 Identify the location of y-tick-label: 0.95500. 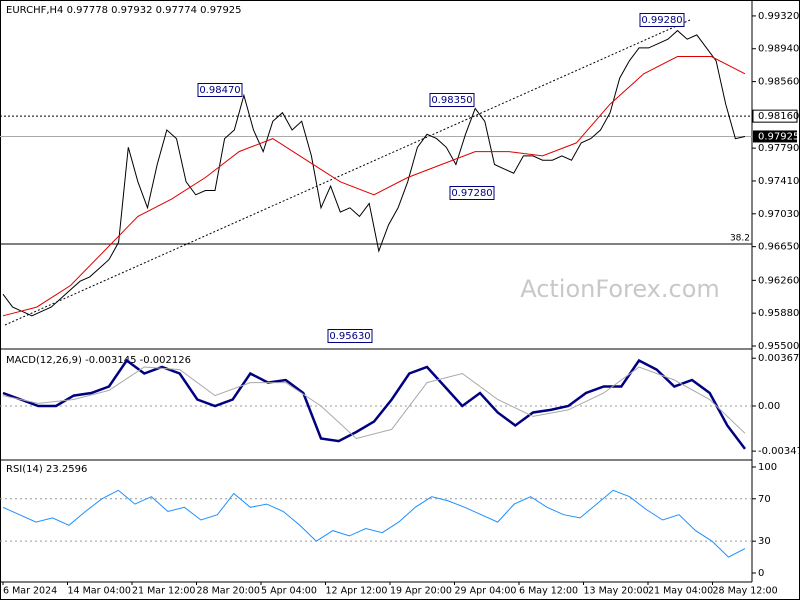
(778, 346).